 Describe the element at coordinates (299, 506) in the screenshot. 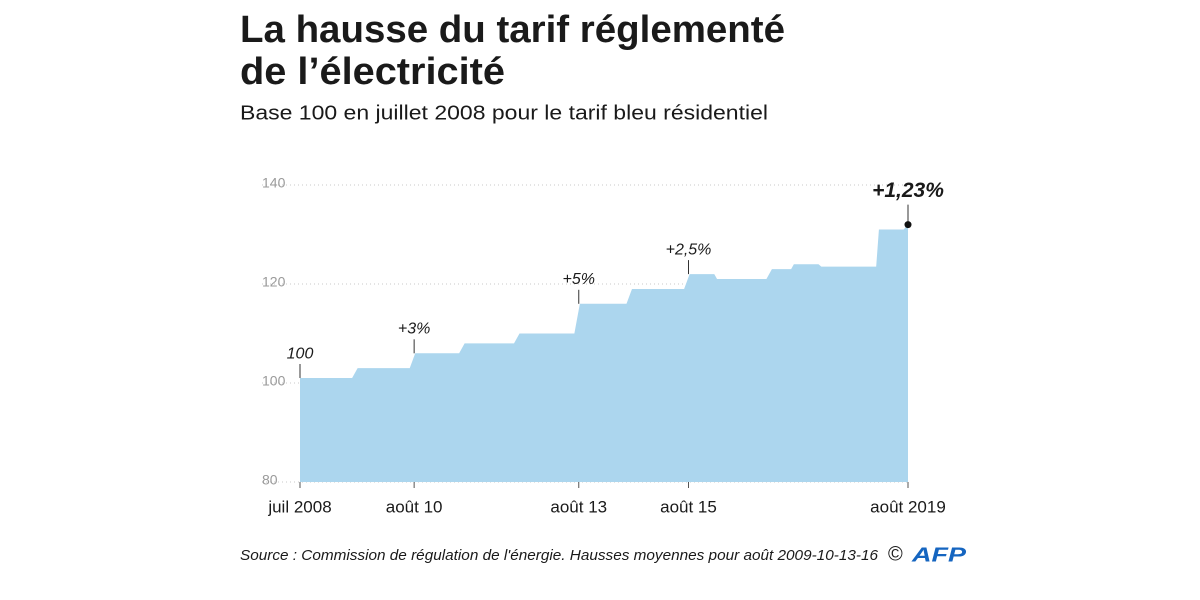

I see `x-tick-label: juil 2008` at that location.